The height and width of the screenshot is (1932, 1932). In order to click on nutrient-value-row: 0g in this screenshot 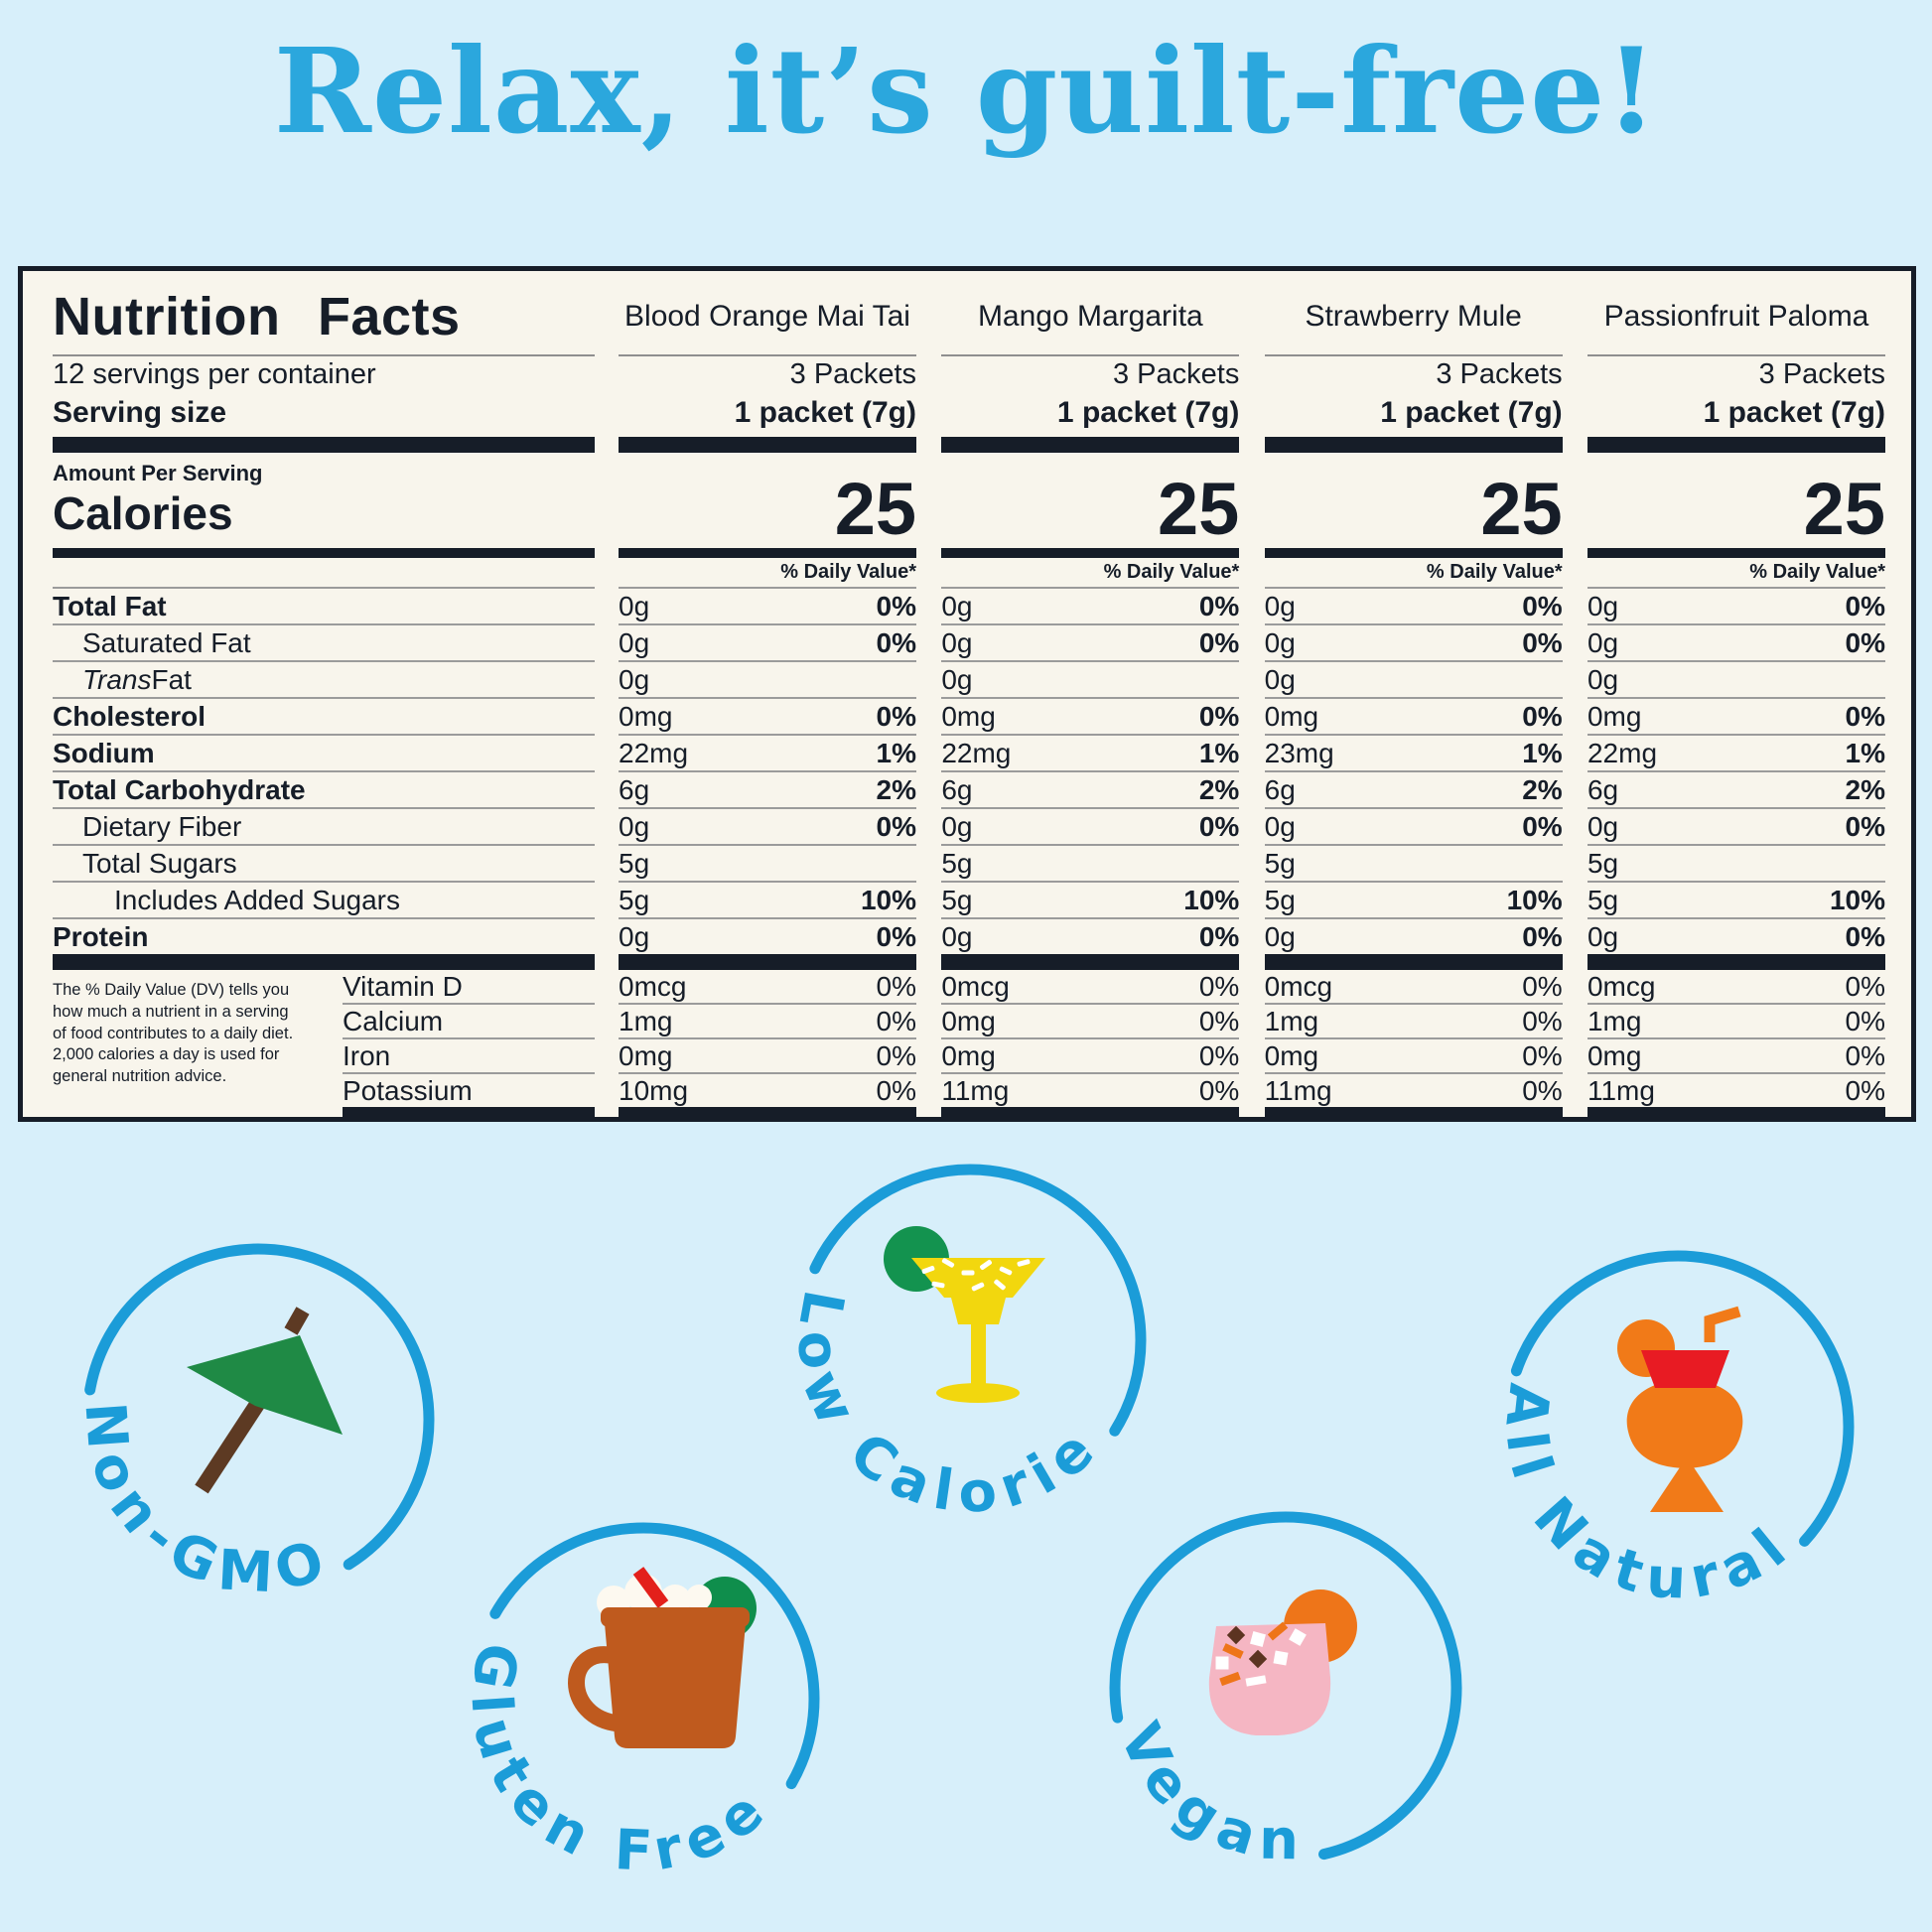, I will do `click(768, 680)`.